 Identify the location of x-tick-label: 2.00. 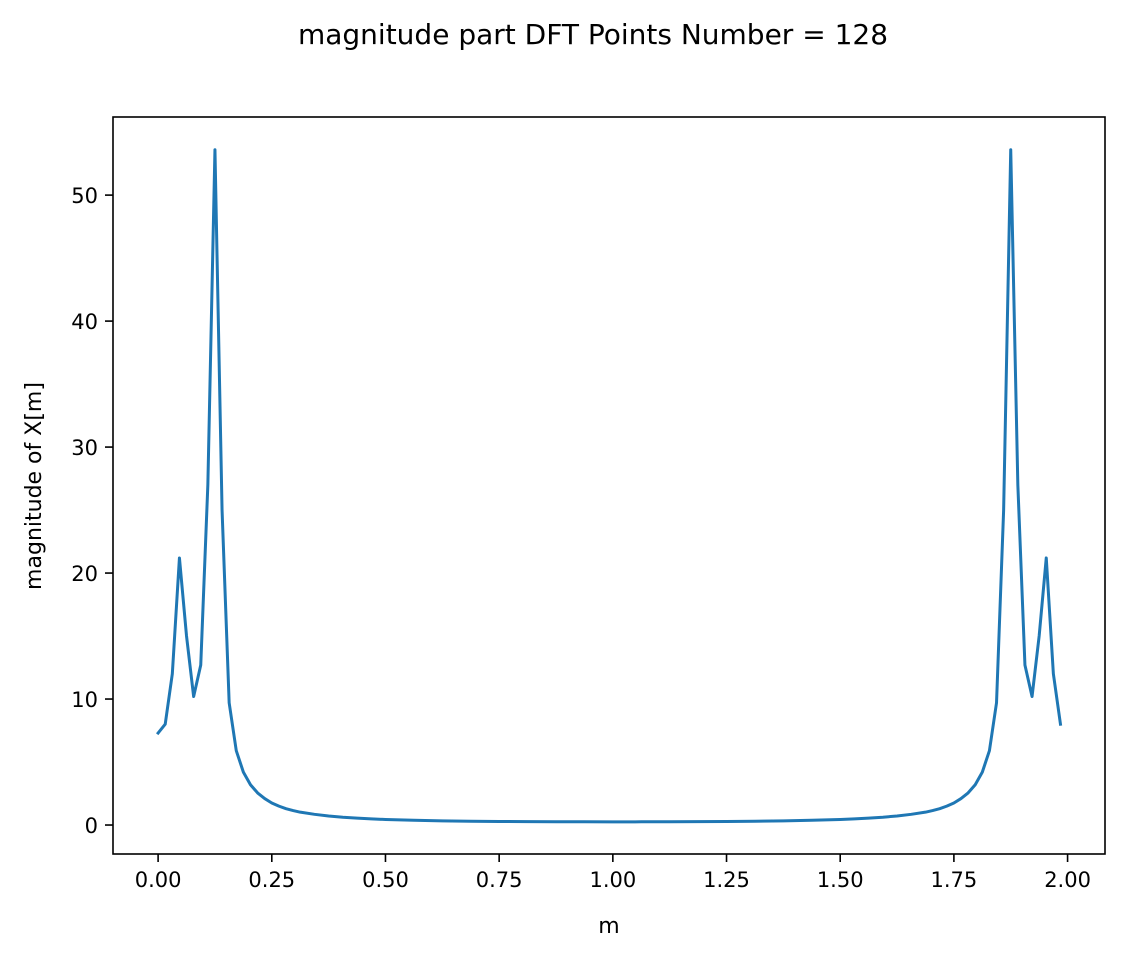
(1067, 880).